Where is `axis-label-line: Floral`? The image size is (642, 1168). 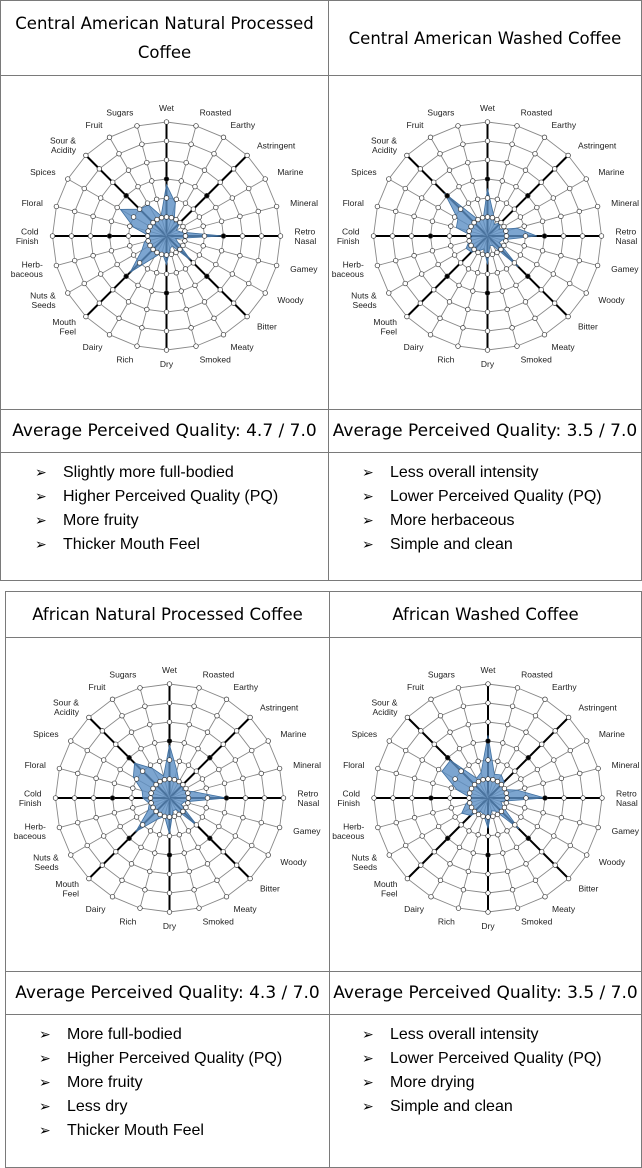 axis-label-line: Floral is located at coordinates (353, 765).